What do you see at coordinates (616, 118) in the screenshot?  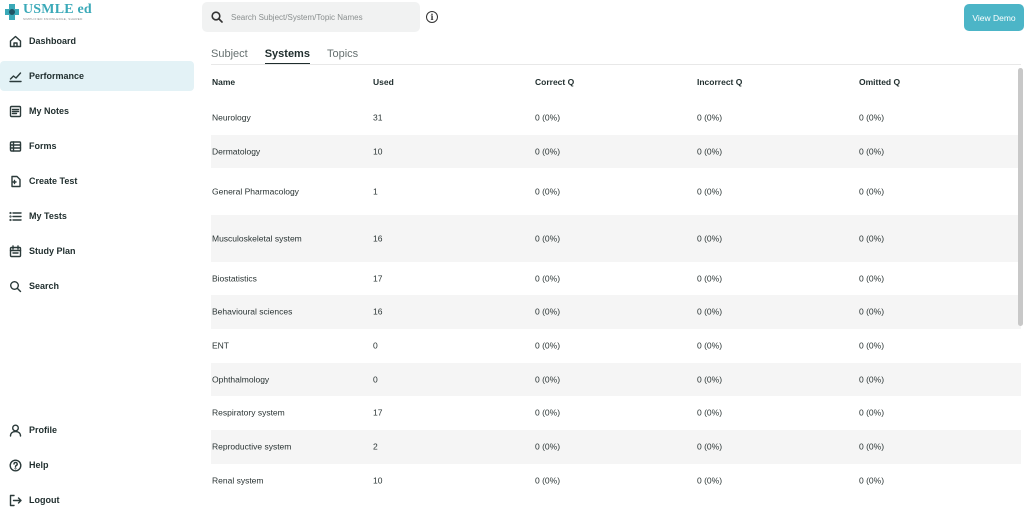 I see `table-row: Neurology 31 0 (0%) 0 (0%) 0 (0%)` at bounding box center [616, 118].